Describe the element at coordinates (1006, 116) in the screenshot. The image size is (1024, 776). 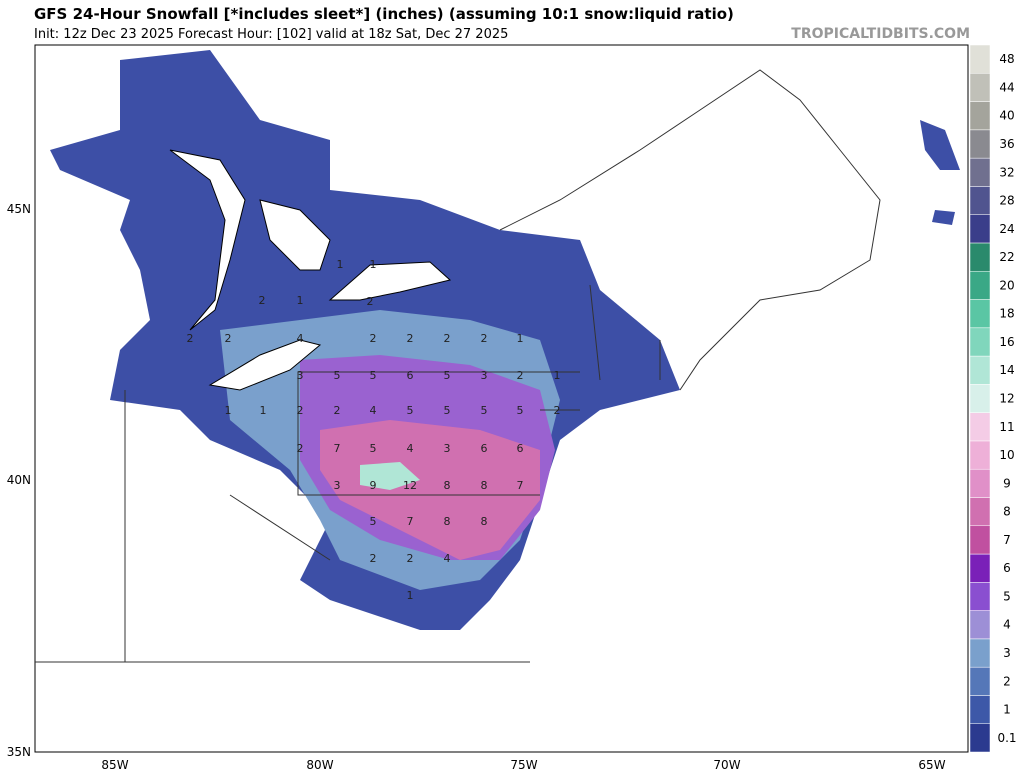
I see `colorbar-label: 40` at that location.